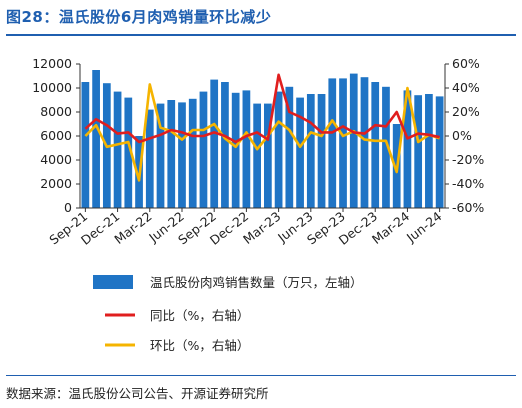  What do you see at coordinates (139, 17) in the screenshot?
I see `figure-title: 图28：温氏股份6月肉鸡销量环比减少` at bounding box center [139, 17].